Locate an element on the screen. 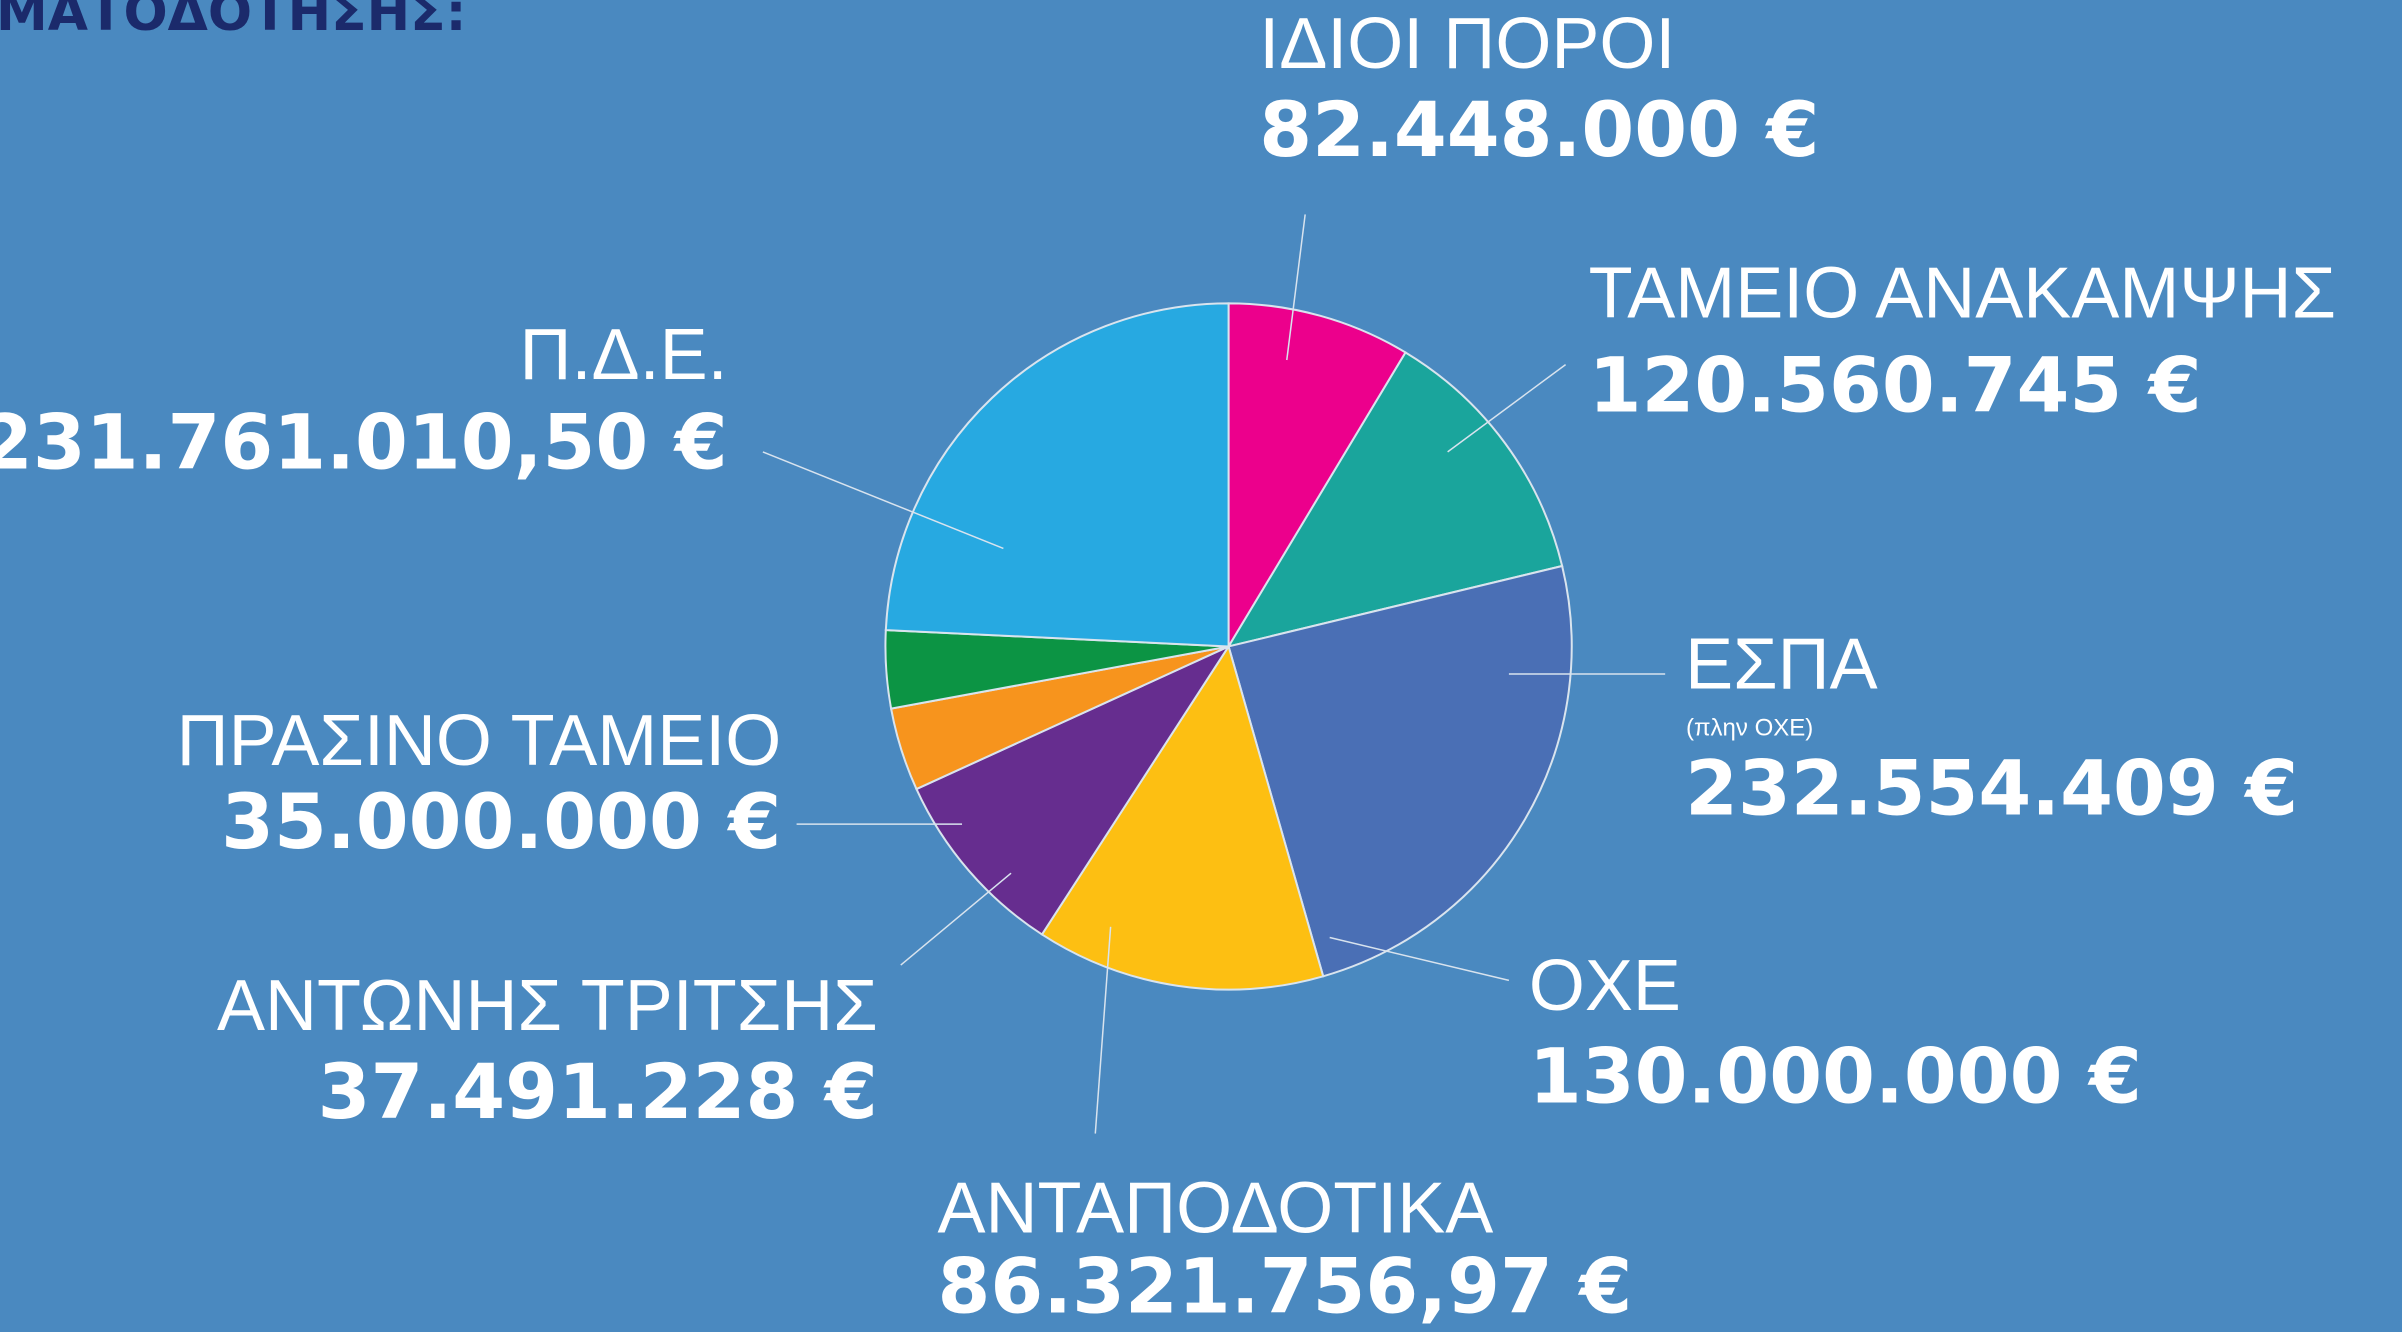 The image size is (2402, 1332). annotation: (πλην ΟΧΕ) is located at coordinates (1749, 727).